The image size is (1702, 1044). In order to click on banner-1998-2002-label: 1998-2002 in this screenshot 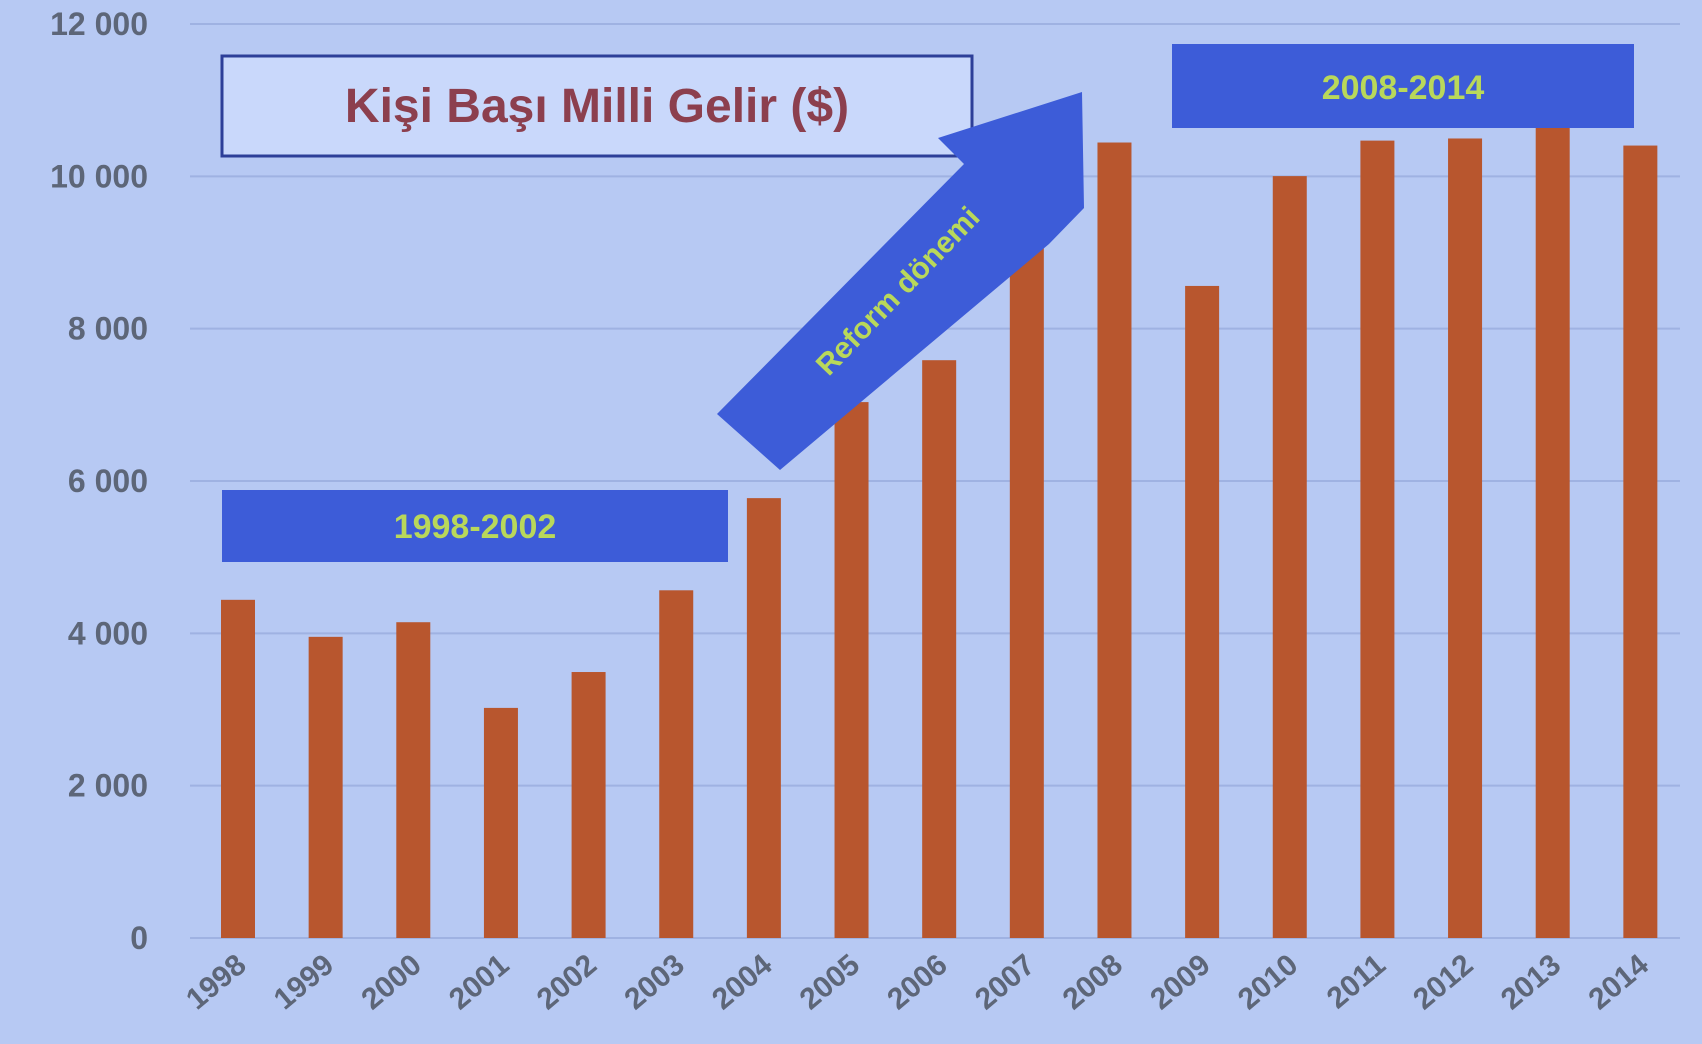, I will do `click(475, 527)`.